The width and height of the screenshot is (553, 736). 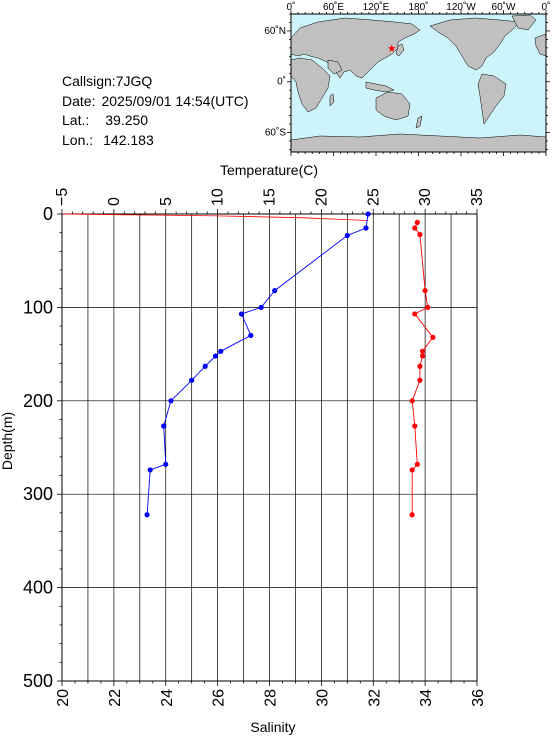 What do you see at coordinates (333, 7) in the screenshot?
I see `map-lon-label: 60˚E` at bounding box center [333, 7].